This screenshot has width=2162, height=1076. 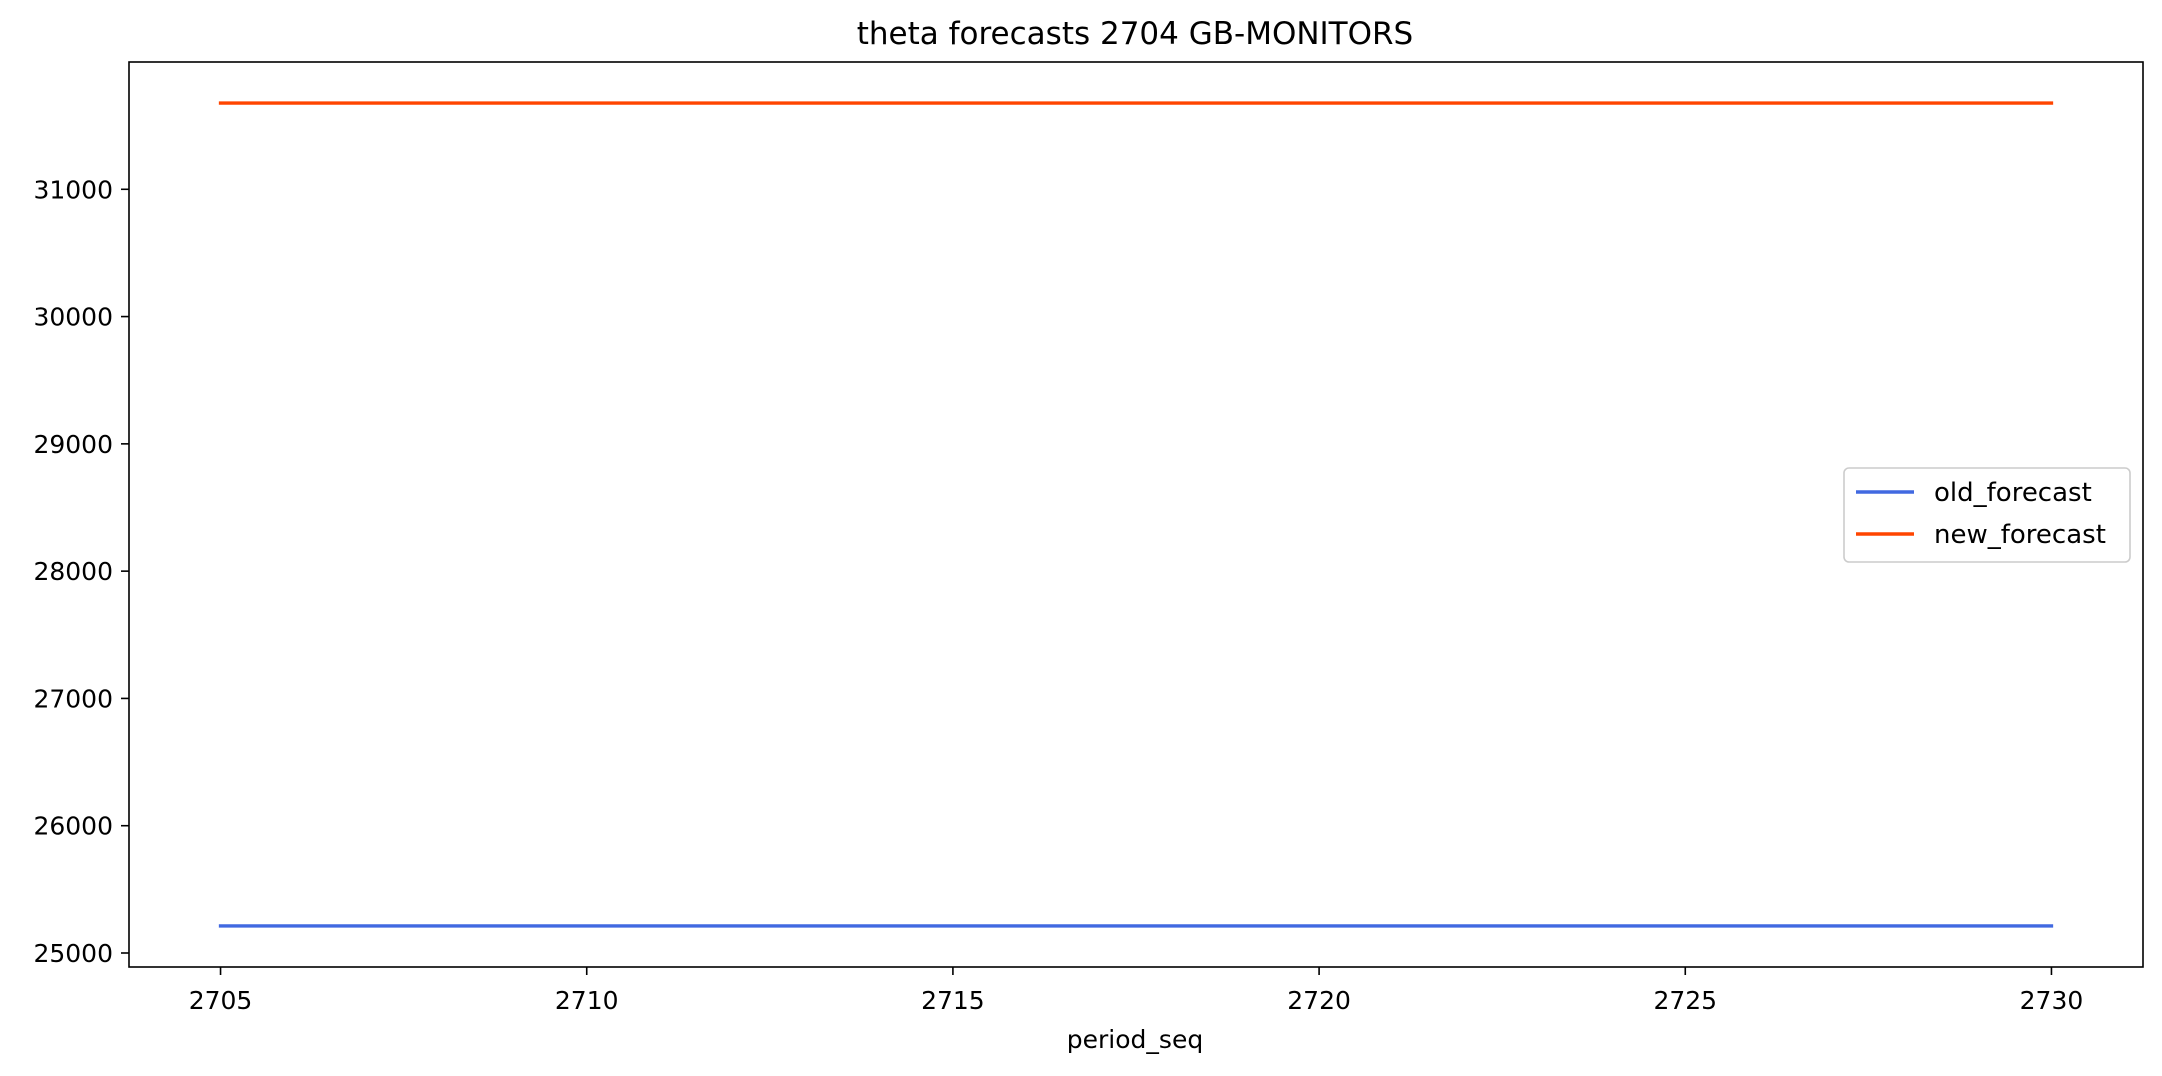 I want to click on x-tick-label: 2705, so click(x=221, y=1000).